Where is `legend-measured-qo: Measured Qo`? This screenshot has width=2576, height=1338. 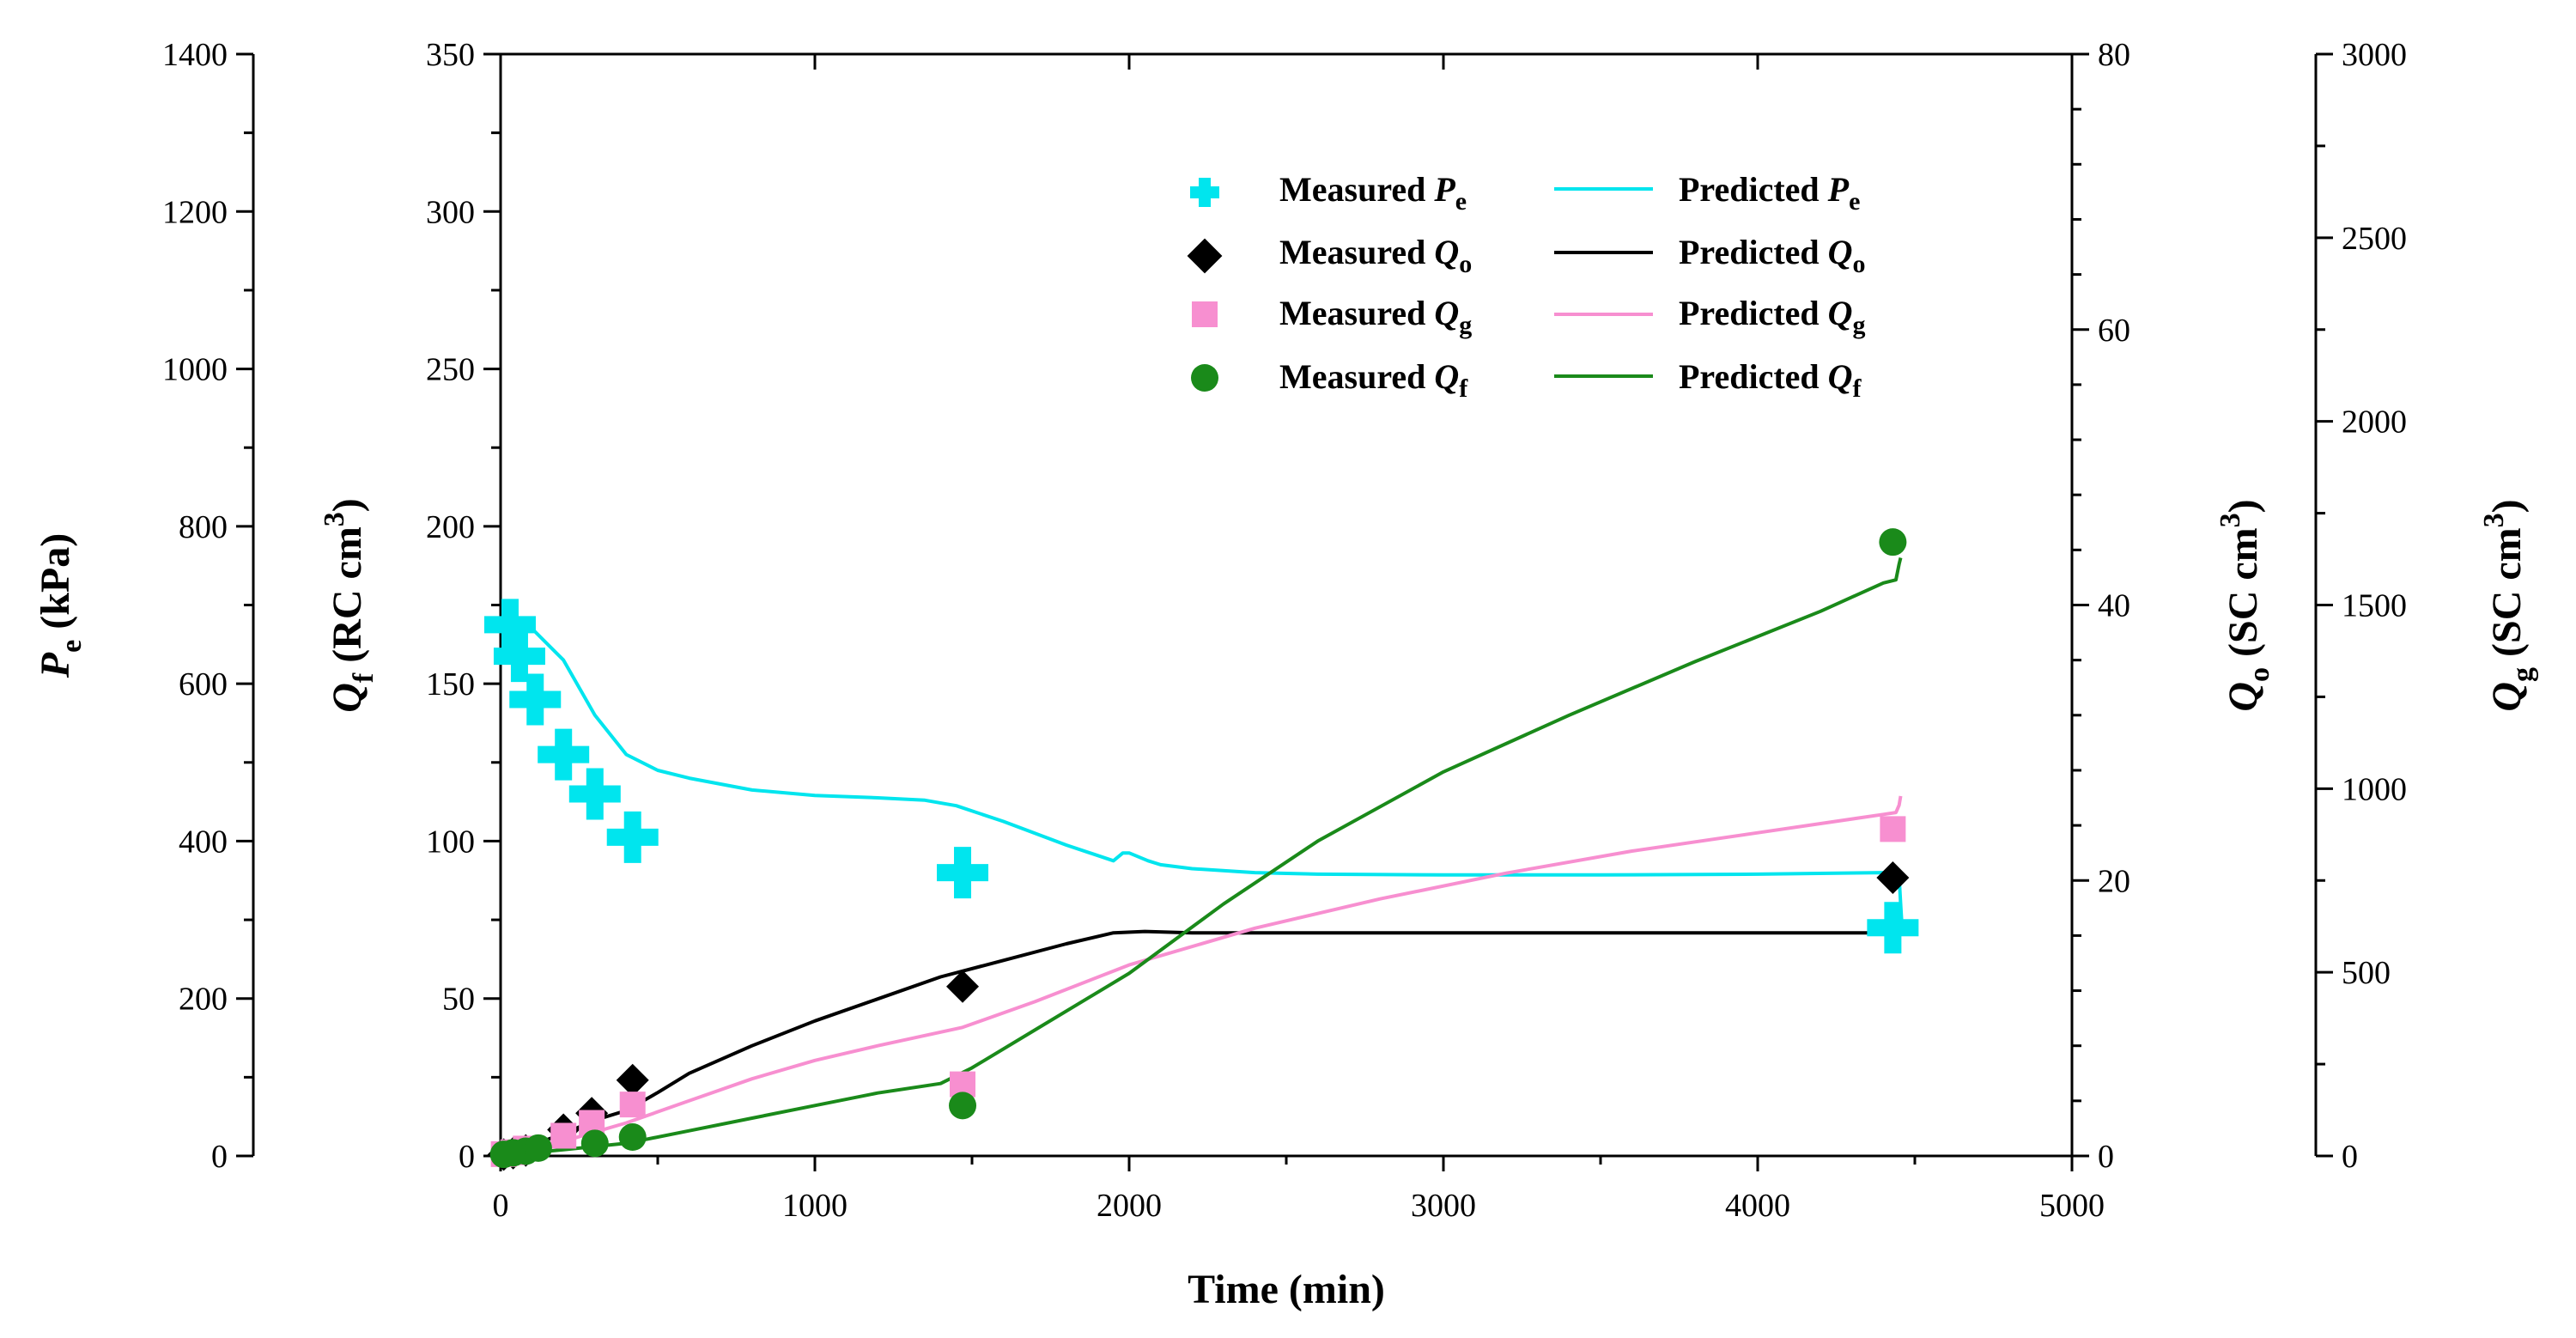 legend-measured-qo: Measured Qo is located at coordinates (1375, 255).